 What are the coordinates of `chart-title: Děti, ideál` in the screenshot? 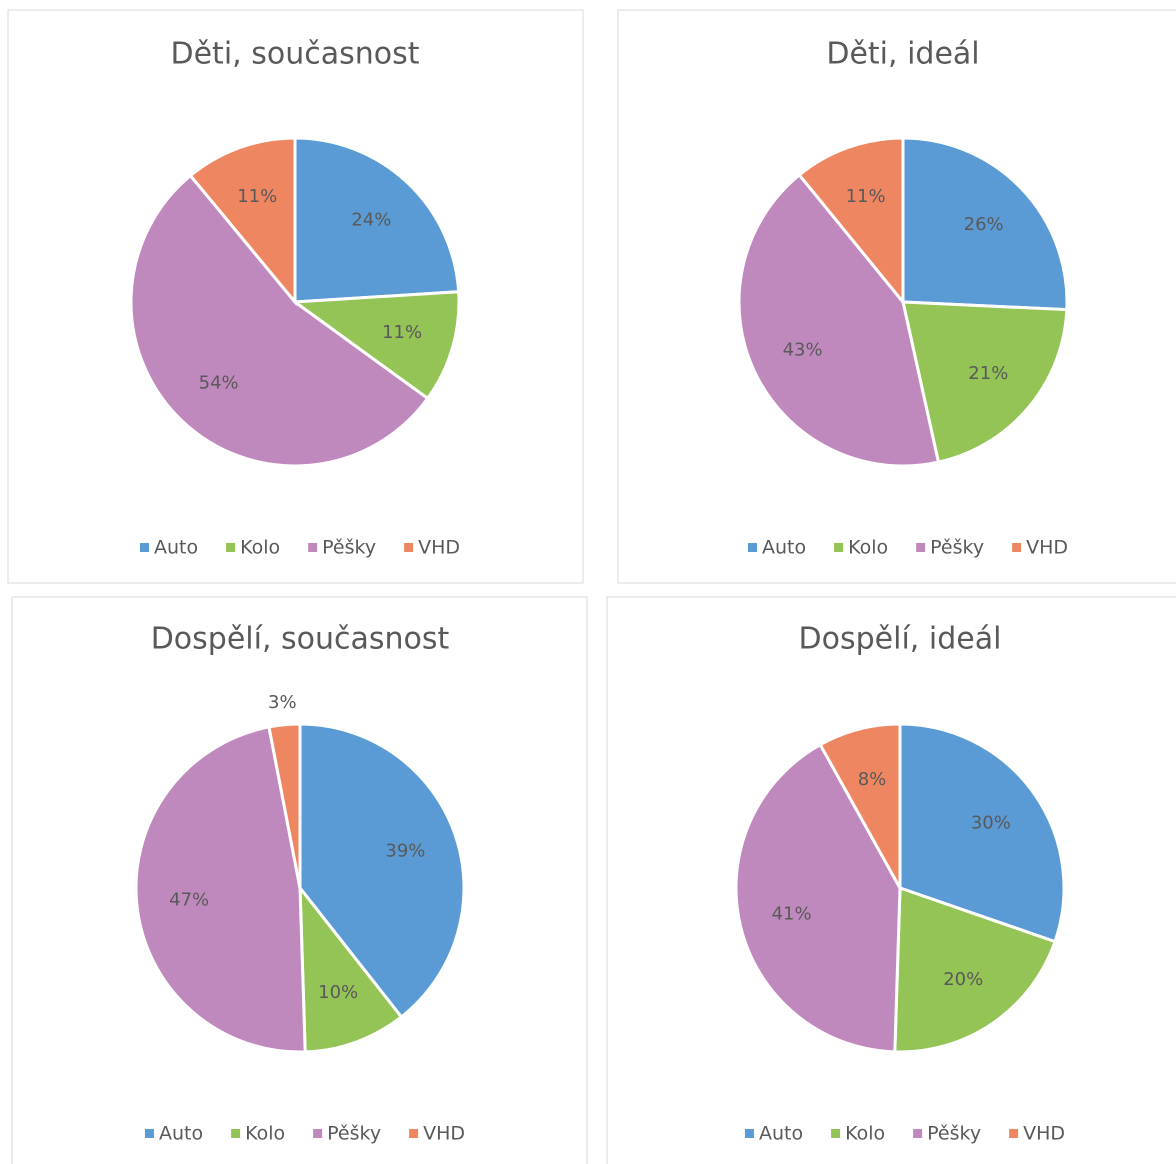 It's located at (902, 54).